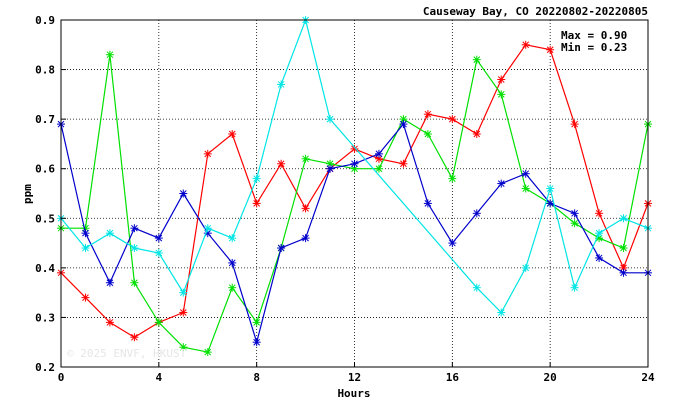  What do you see at coordinates (453, 377) in the screenshot?
I see `x-tick-label: 16` at bounding box center [453, 377].